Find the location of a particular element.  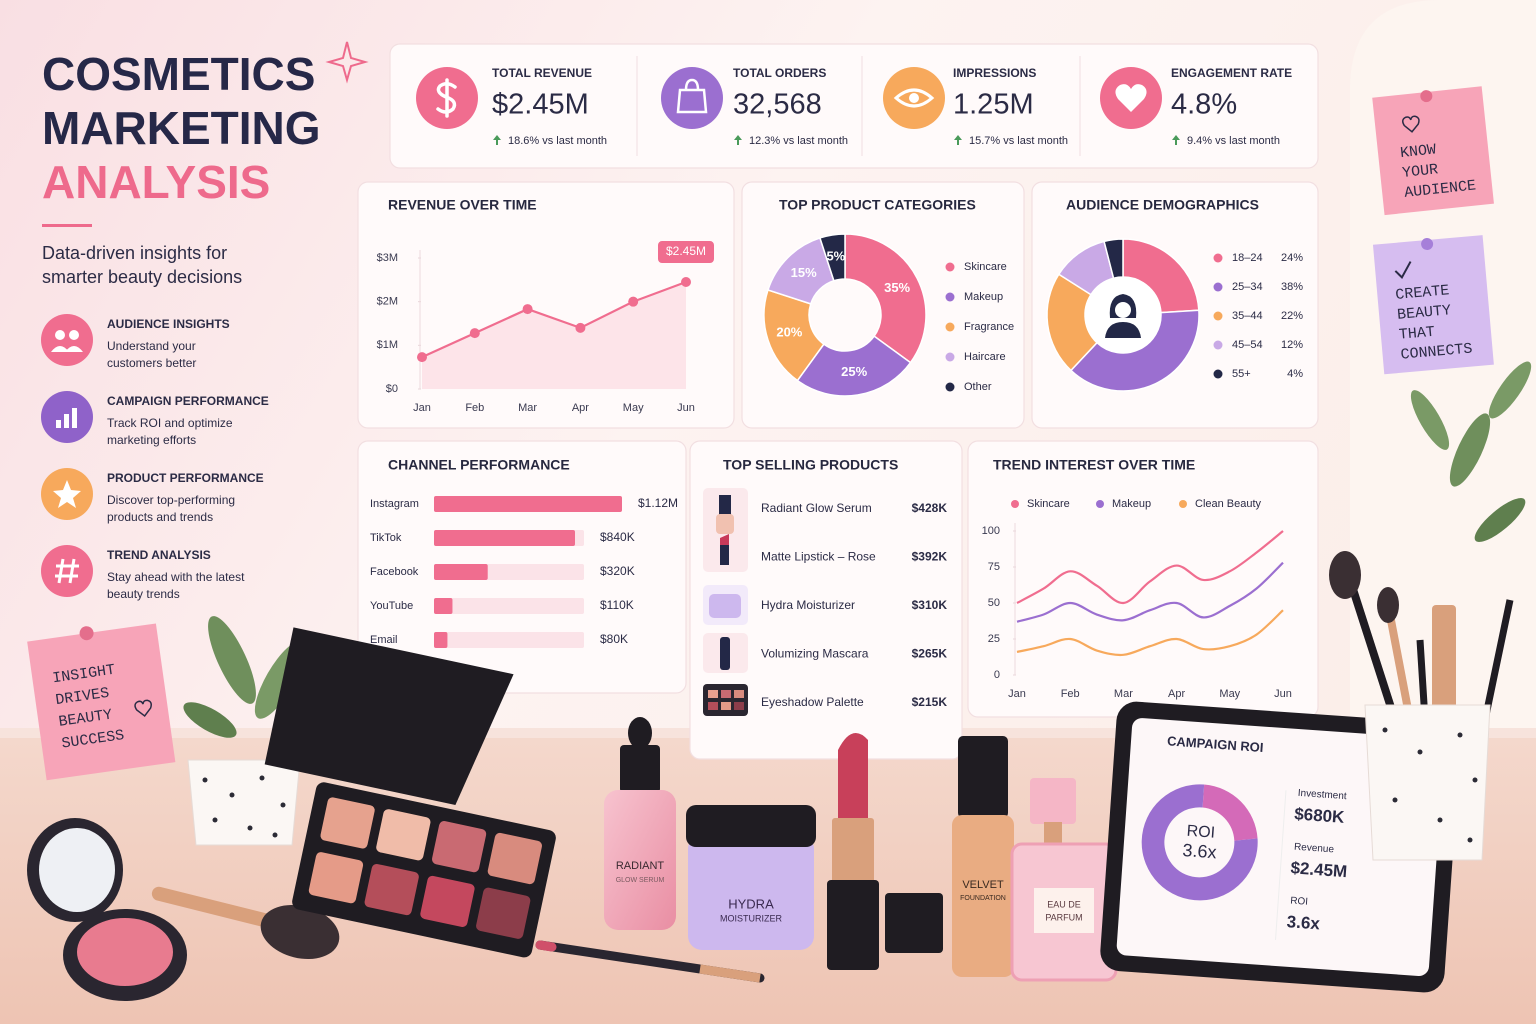

line is located at coordinates (1150, 592).